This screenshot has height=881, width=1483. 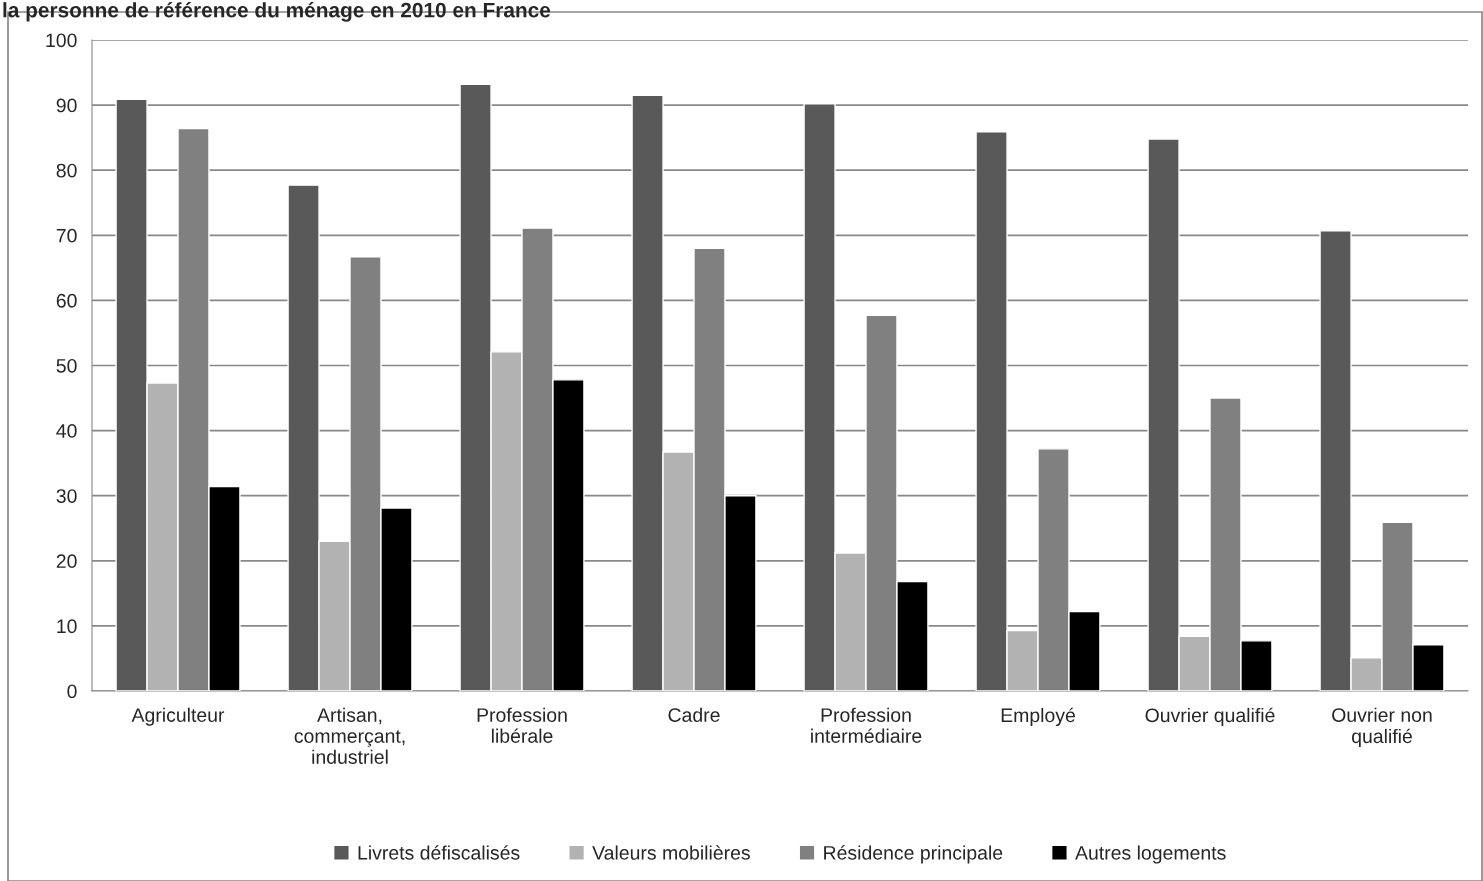 What do you see at coordinates (349, 735) in the screenshot?
I see `x-tick-label: Artisan, commerçant, industriel` at bounding box center [349, 735].